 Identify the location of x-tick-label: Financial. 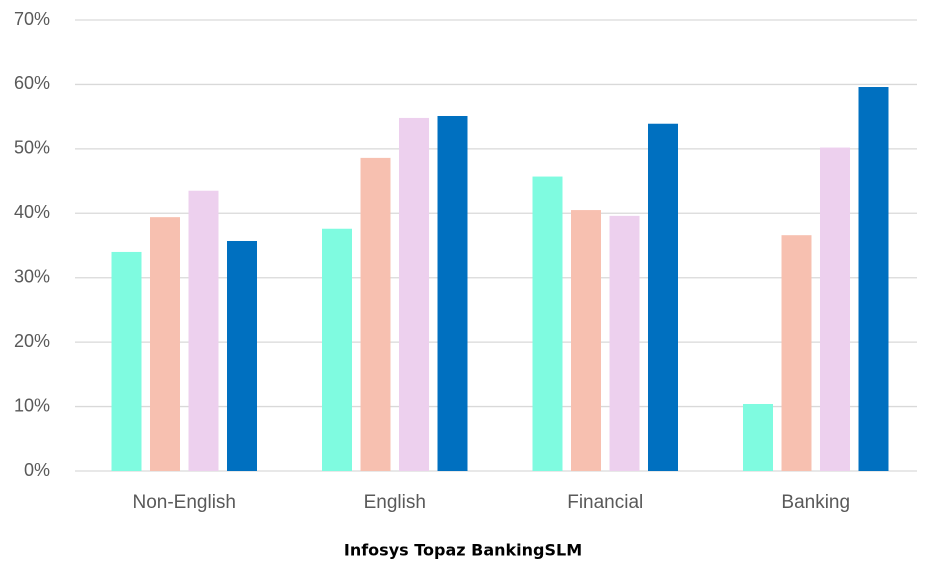
(605, 502).